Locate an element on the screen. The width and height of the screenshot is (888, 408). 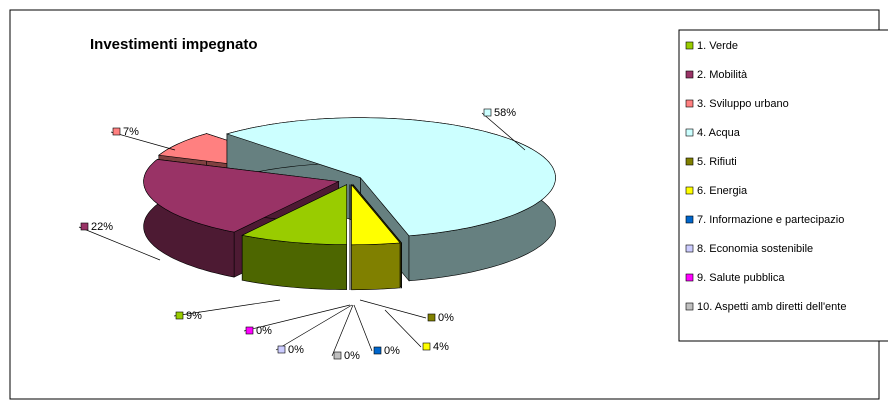
slice-side is located at coordinates (376, 266).